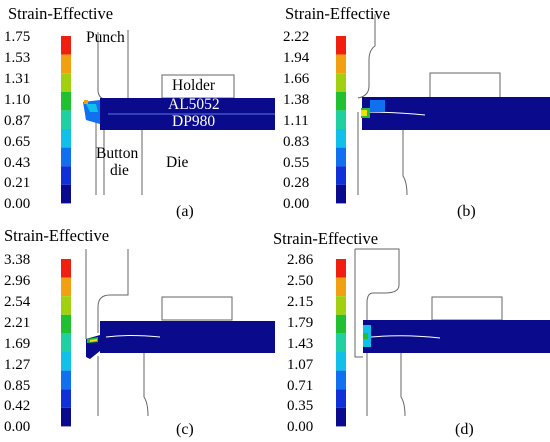  Describe the element at coordinates (17, 280) in the screenshot. I see `colorbar-tick-label: 2.96` at that location.